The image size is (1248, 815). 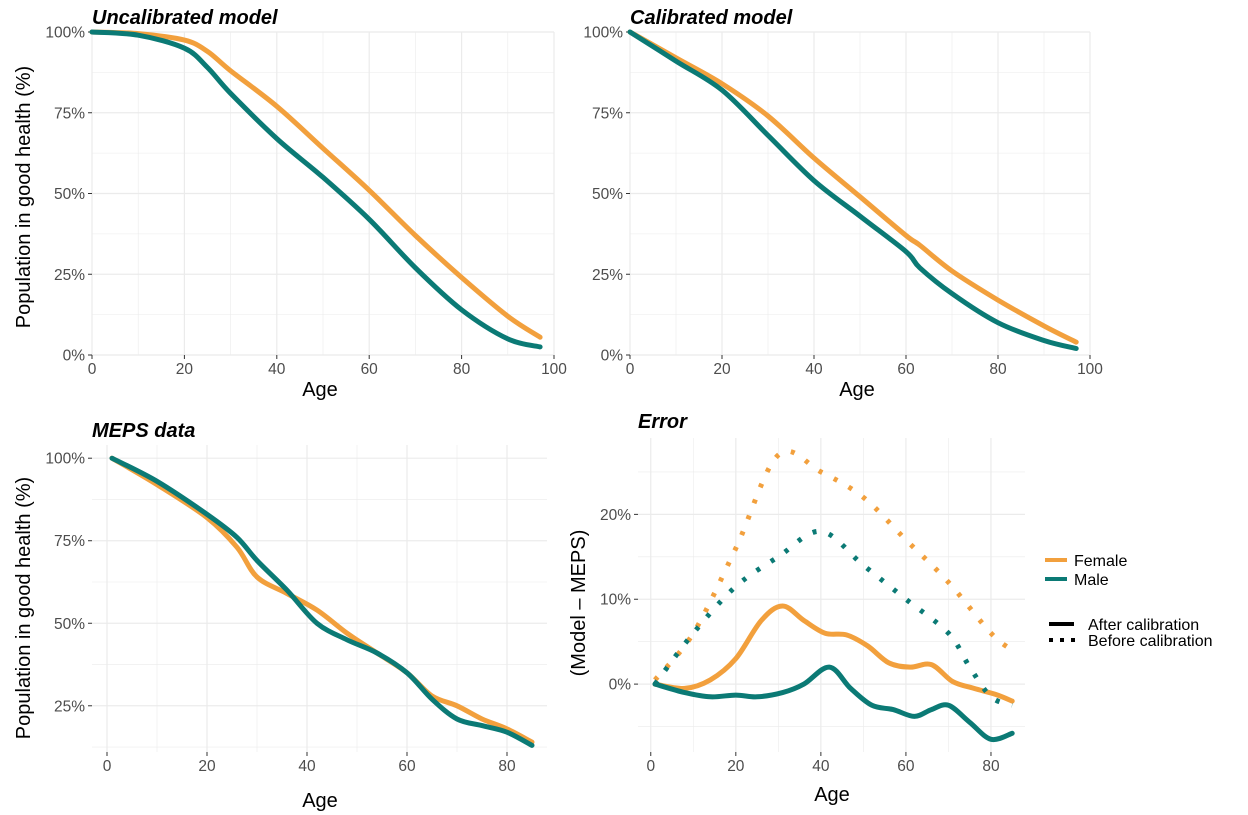 What do you see at coordinates (579, 603) in the screenshot?
I see `y-axis-label: (Model – MEPS)` at bounding box center [579, 603].